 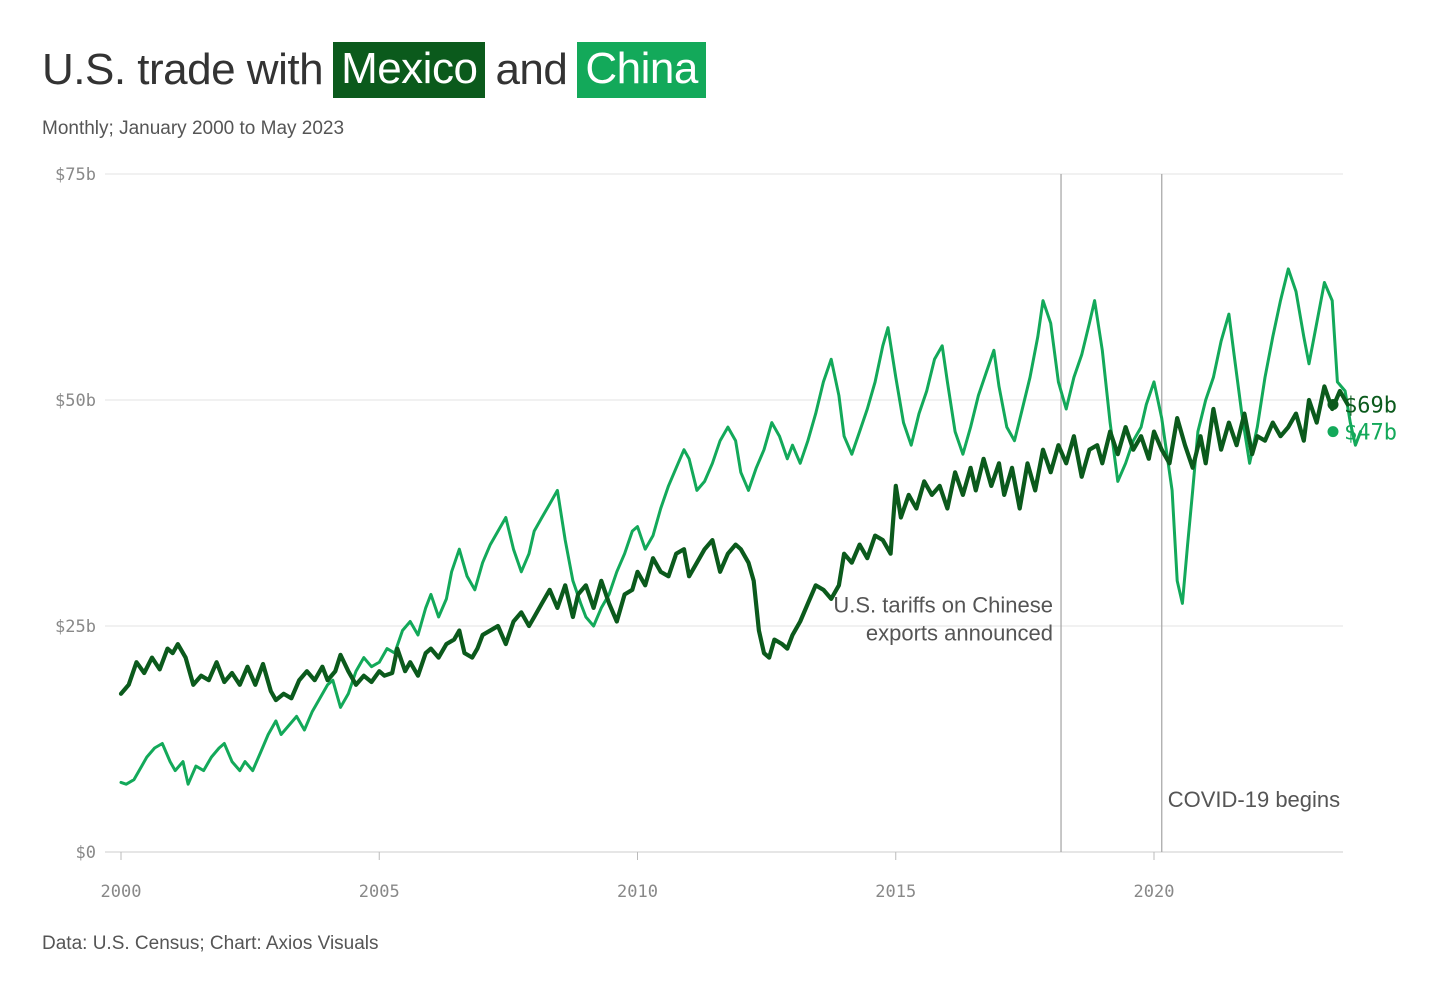 What do you see at coordinates (86, 853) in the screenshot?
I see `y-tick-label: $0` at bounding box center [86, 853].